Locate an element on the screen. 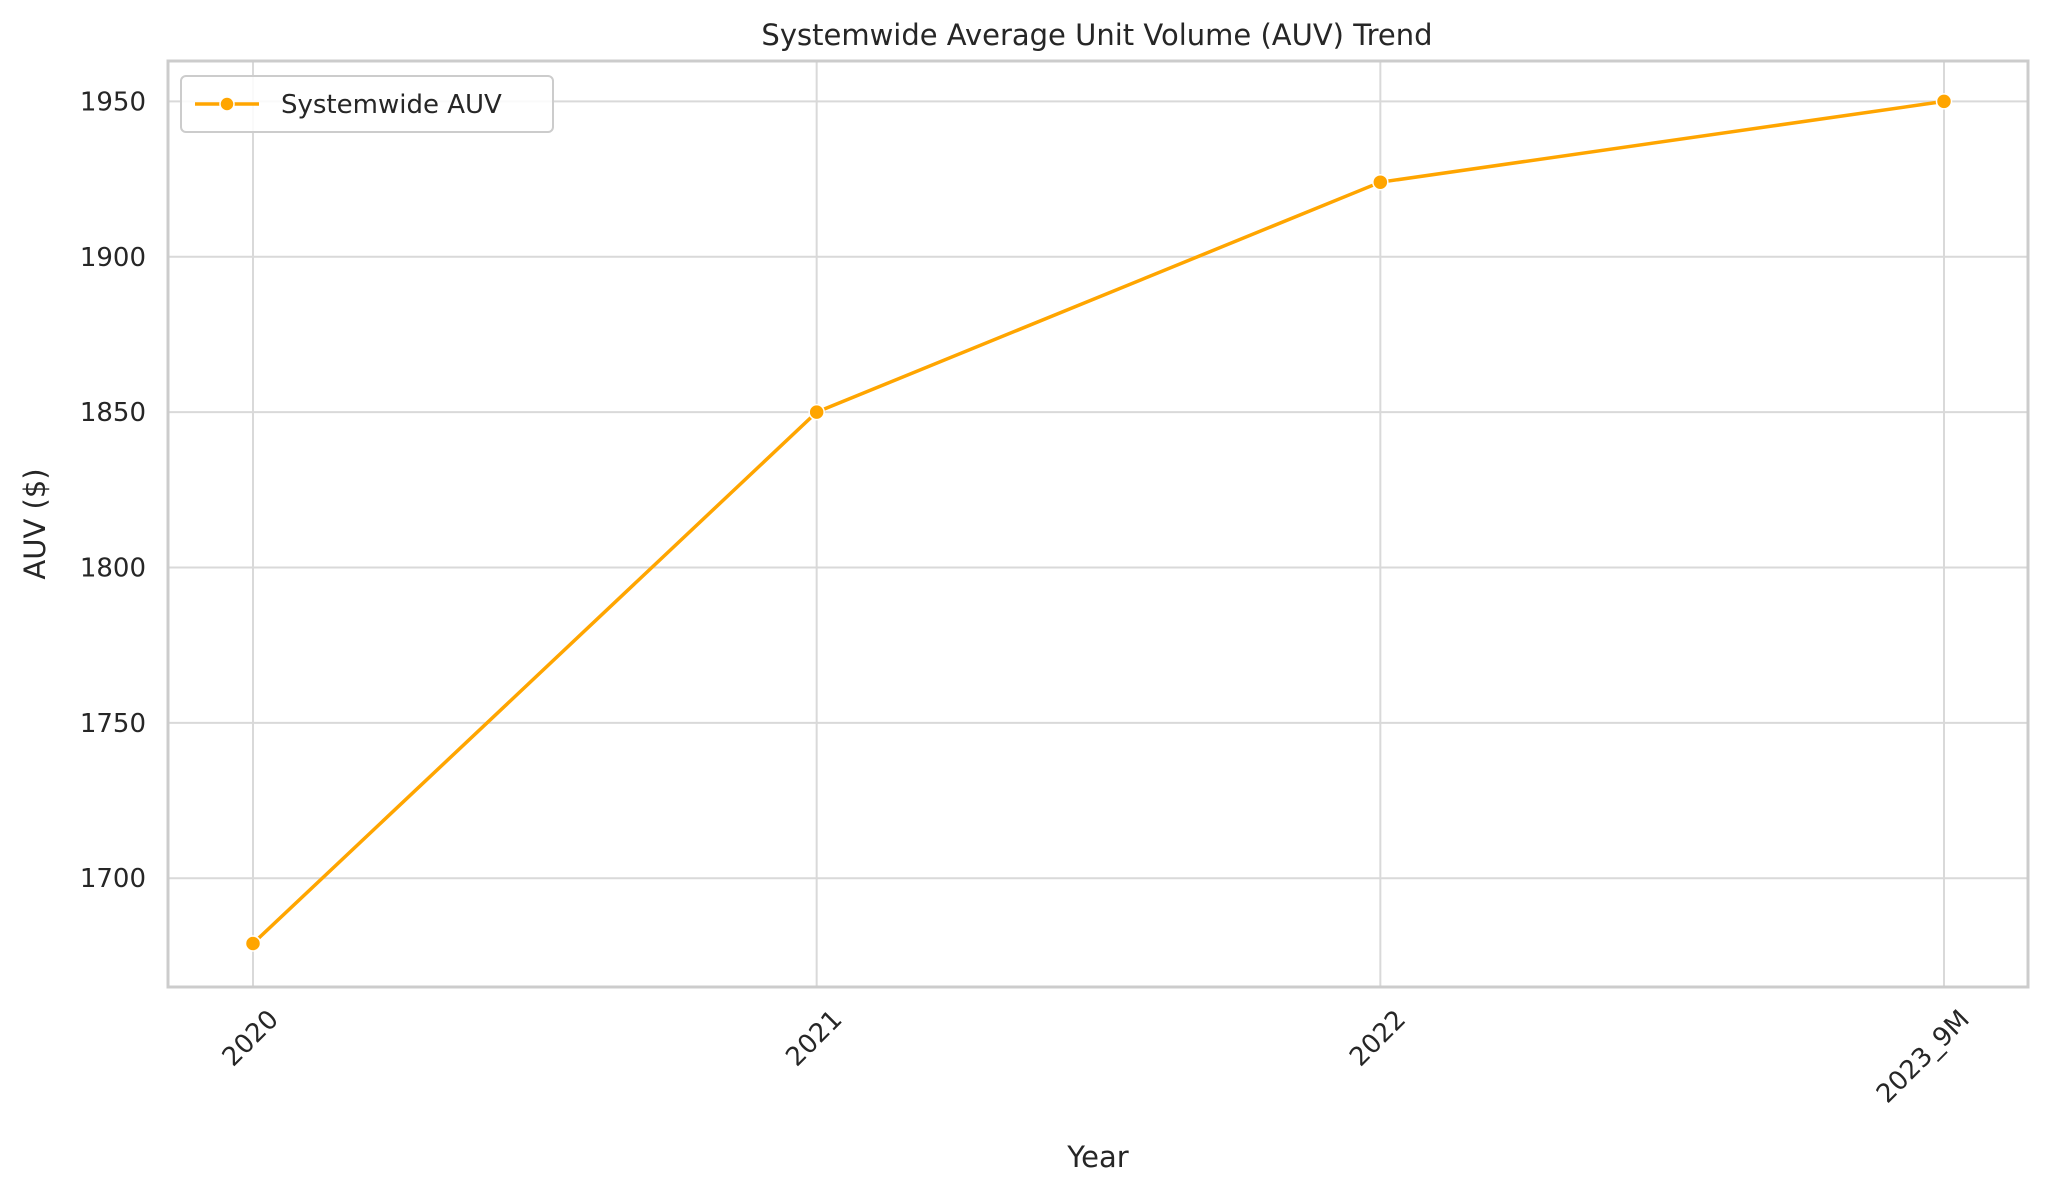 The width and height of the screenshot is (2048, 1195). y-tick-label: 1700 is located at coordinates (113, 879).